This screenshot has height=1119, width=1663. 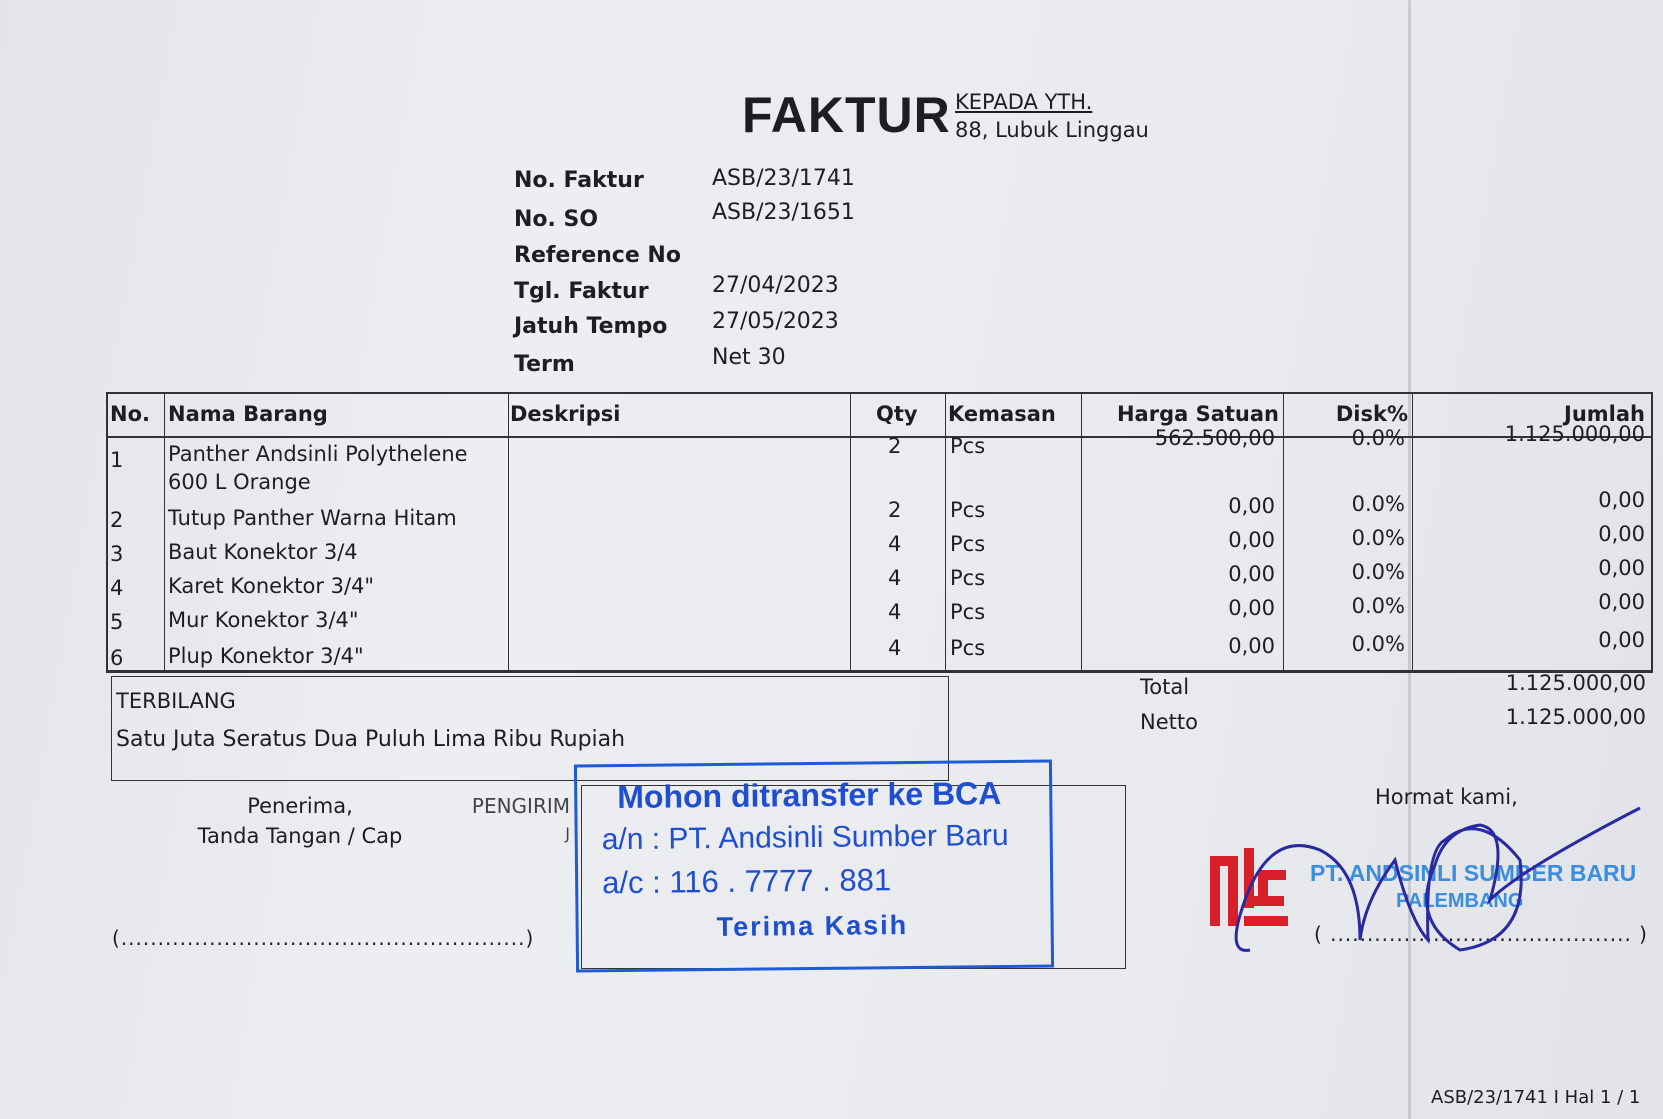 What do you see at coordinates (117, 554) in the screenshot?
I see `cell-no: 3` at bounding box center [117, 554].